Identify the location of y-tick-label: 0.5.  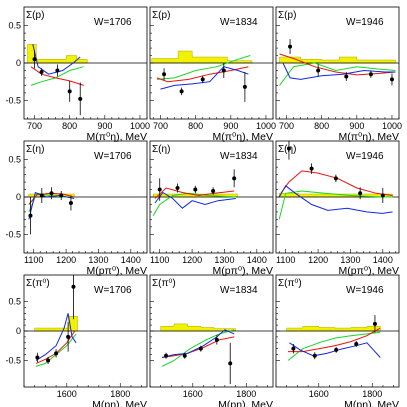
(14, 160).